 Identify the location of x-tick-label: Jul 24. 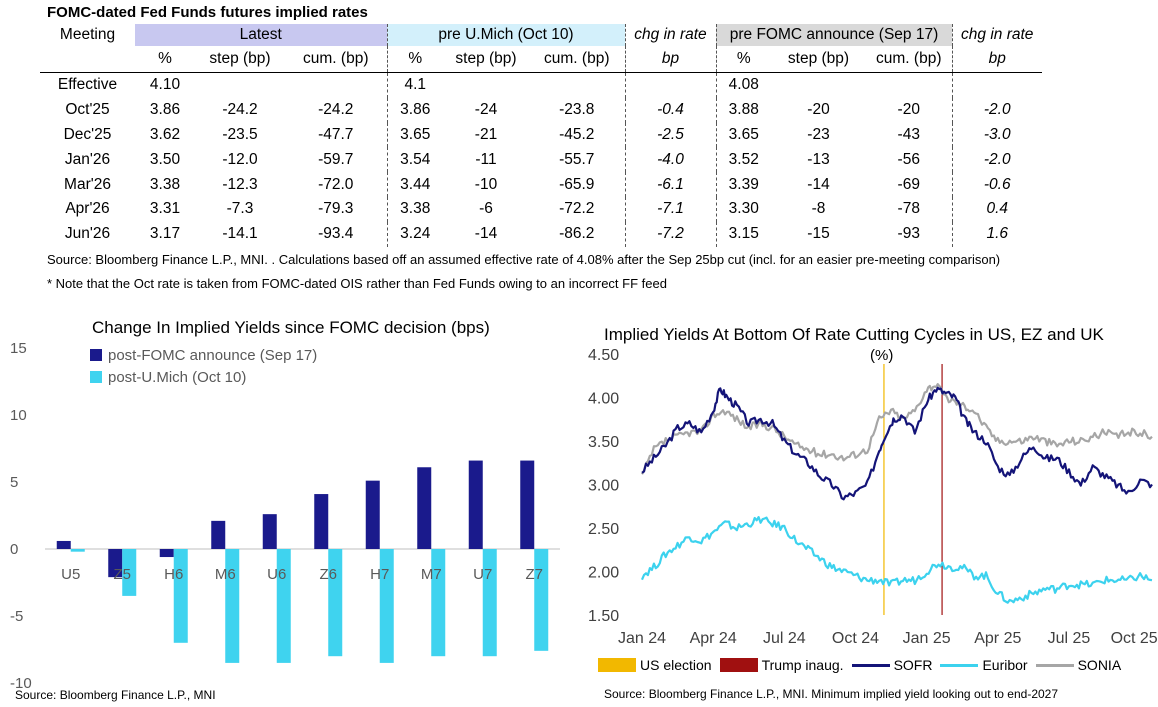
(784, 638).